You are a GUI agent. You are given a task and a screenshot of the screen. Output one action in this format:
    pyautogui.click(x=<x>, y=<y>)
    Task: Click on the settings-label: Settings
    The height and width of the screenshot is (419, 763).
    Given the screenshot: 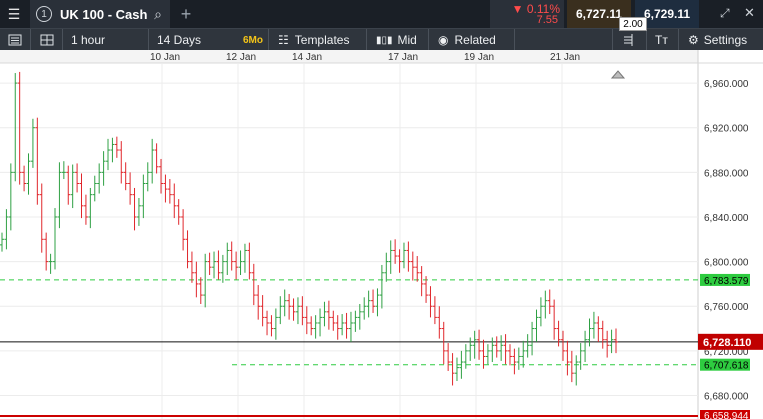 What is the action you would take?
    pyautogui.click(x=725, y=40)
    